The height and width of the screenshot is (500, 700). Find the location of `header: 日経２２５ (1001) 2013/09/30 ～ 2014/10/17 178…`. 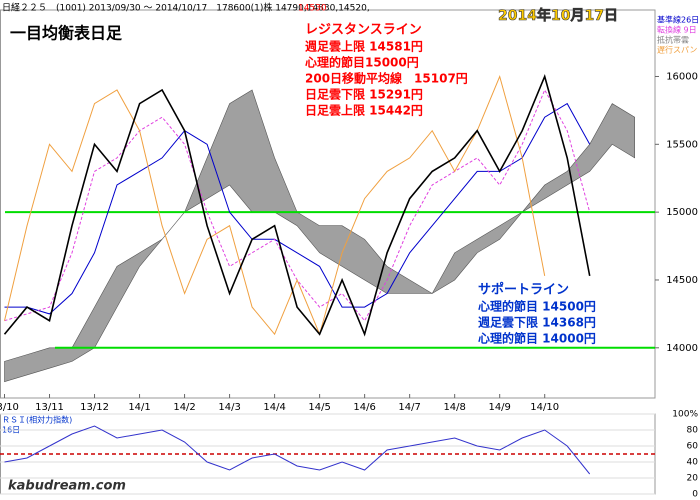

header: 日経２２５ (1001) 2013/09/30 ～ 2014/10/17 178… is located at coordinates (186, 8).